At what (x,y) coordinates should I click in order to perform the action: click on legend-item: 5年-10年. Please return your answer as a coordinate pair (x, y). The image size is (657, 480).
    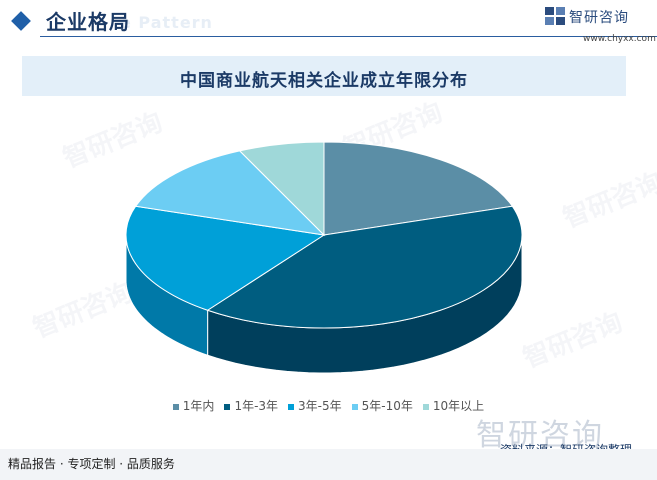
    Looking at the image, I should click on (382, 405).